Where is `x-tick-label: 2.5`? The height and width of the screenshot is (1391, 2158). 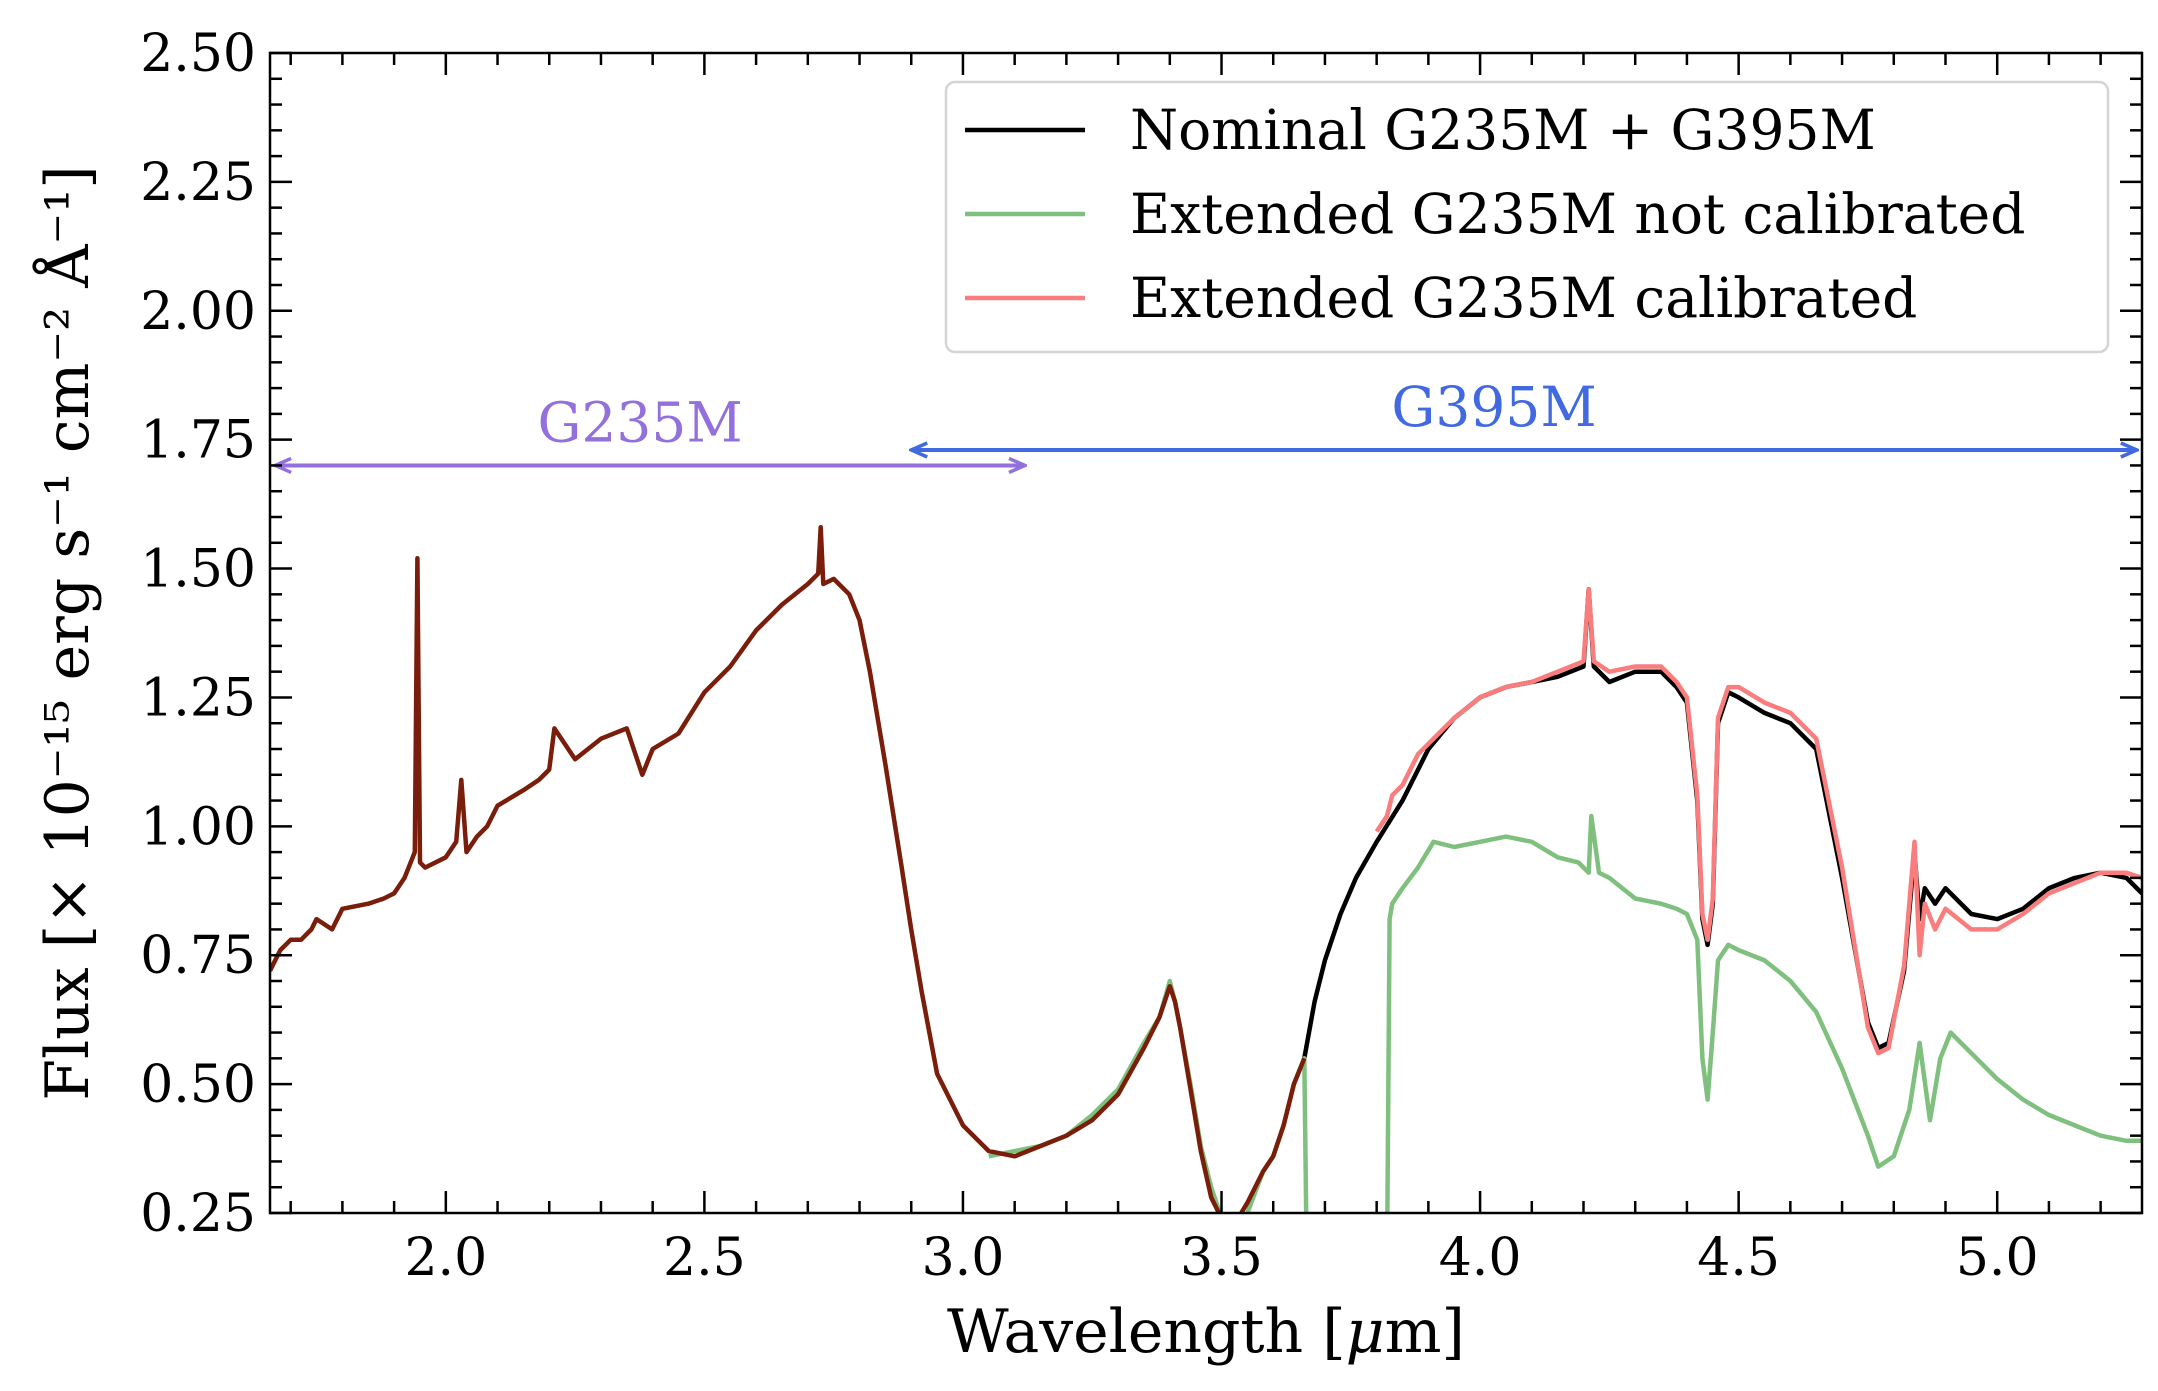 x-tick-label: 2.5 is located at coordinates (704, 1258).